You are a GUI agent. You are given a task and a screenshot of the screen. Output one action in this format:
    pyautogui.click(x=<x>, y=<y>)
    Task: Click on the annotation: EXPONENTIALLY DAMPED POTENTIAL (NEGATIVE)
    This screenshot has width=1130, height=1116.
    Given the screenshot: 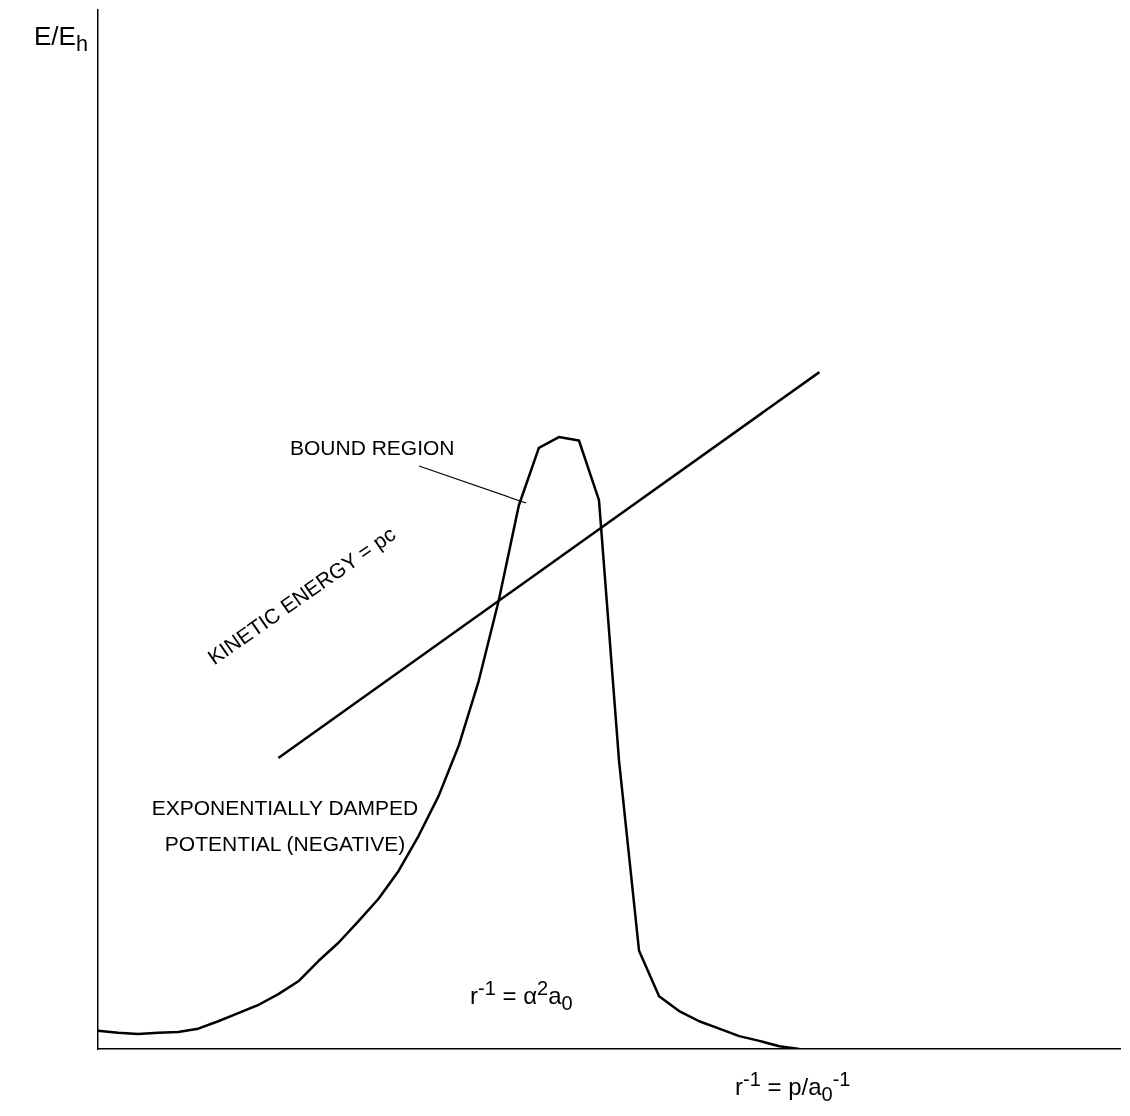 What is the action you would take?
    pyautogui.click(x=285, y=826)
    